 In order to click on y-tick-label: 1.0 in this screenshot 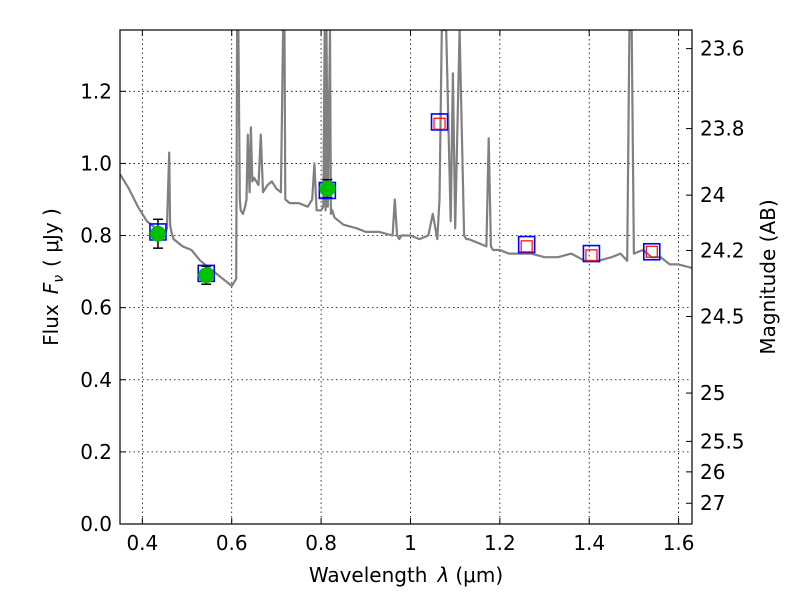, I will do `click(96, 163)`.